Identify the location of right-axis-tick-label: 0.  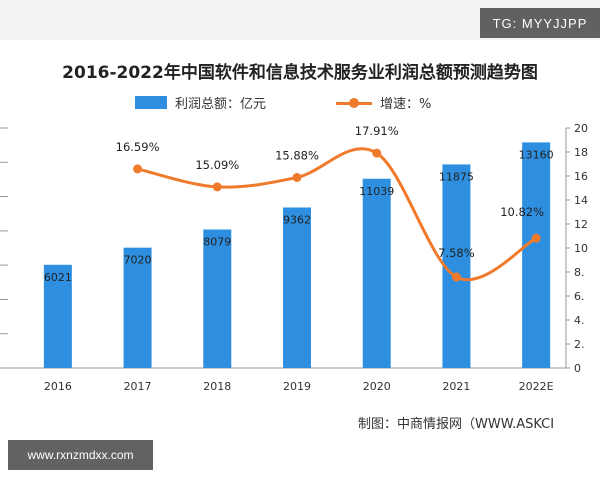
(577, 368).